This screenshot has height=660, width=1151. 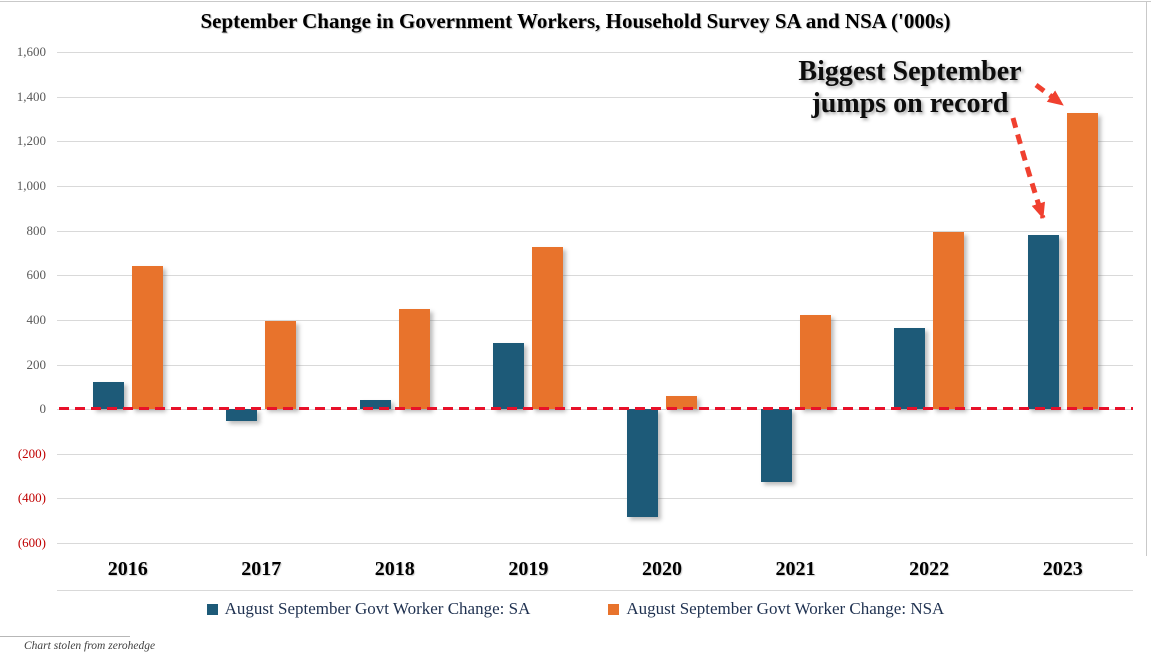 What do you see at coordinates (31, 141) in the screenshot?
I see `y-axis-tick-label: 1,200` at bounding box center [31, 141].